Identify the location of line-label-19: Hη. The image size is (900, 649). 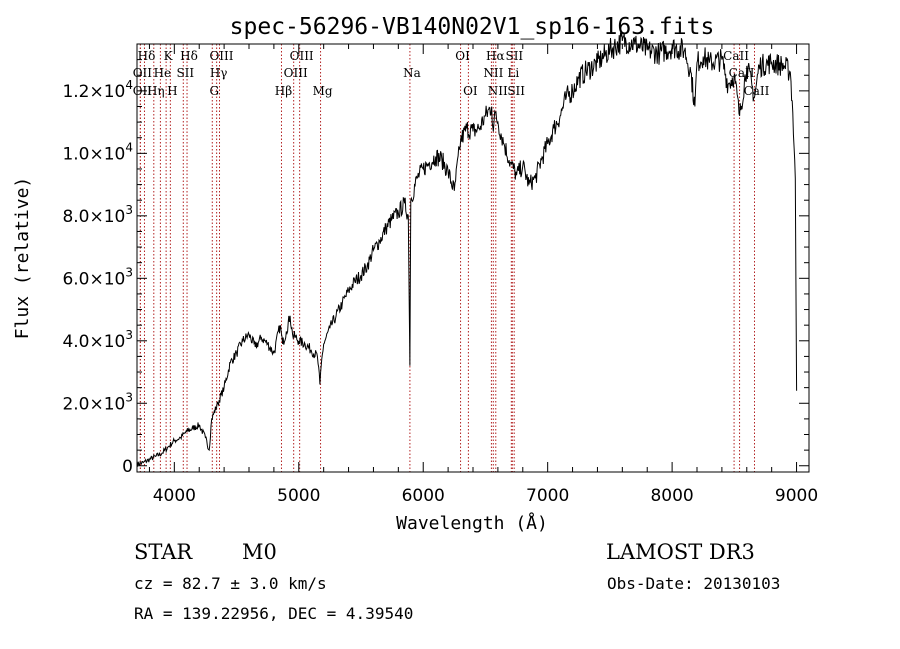
(156, 91).